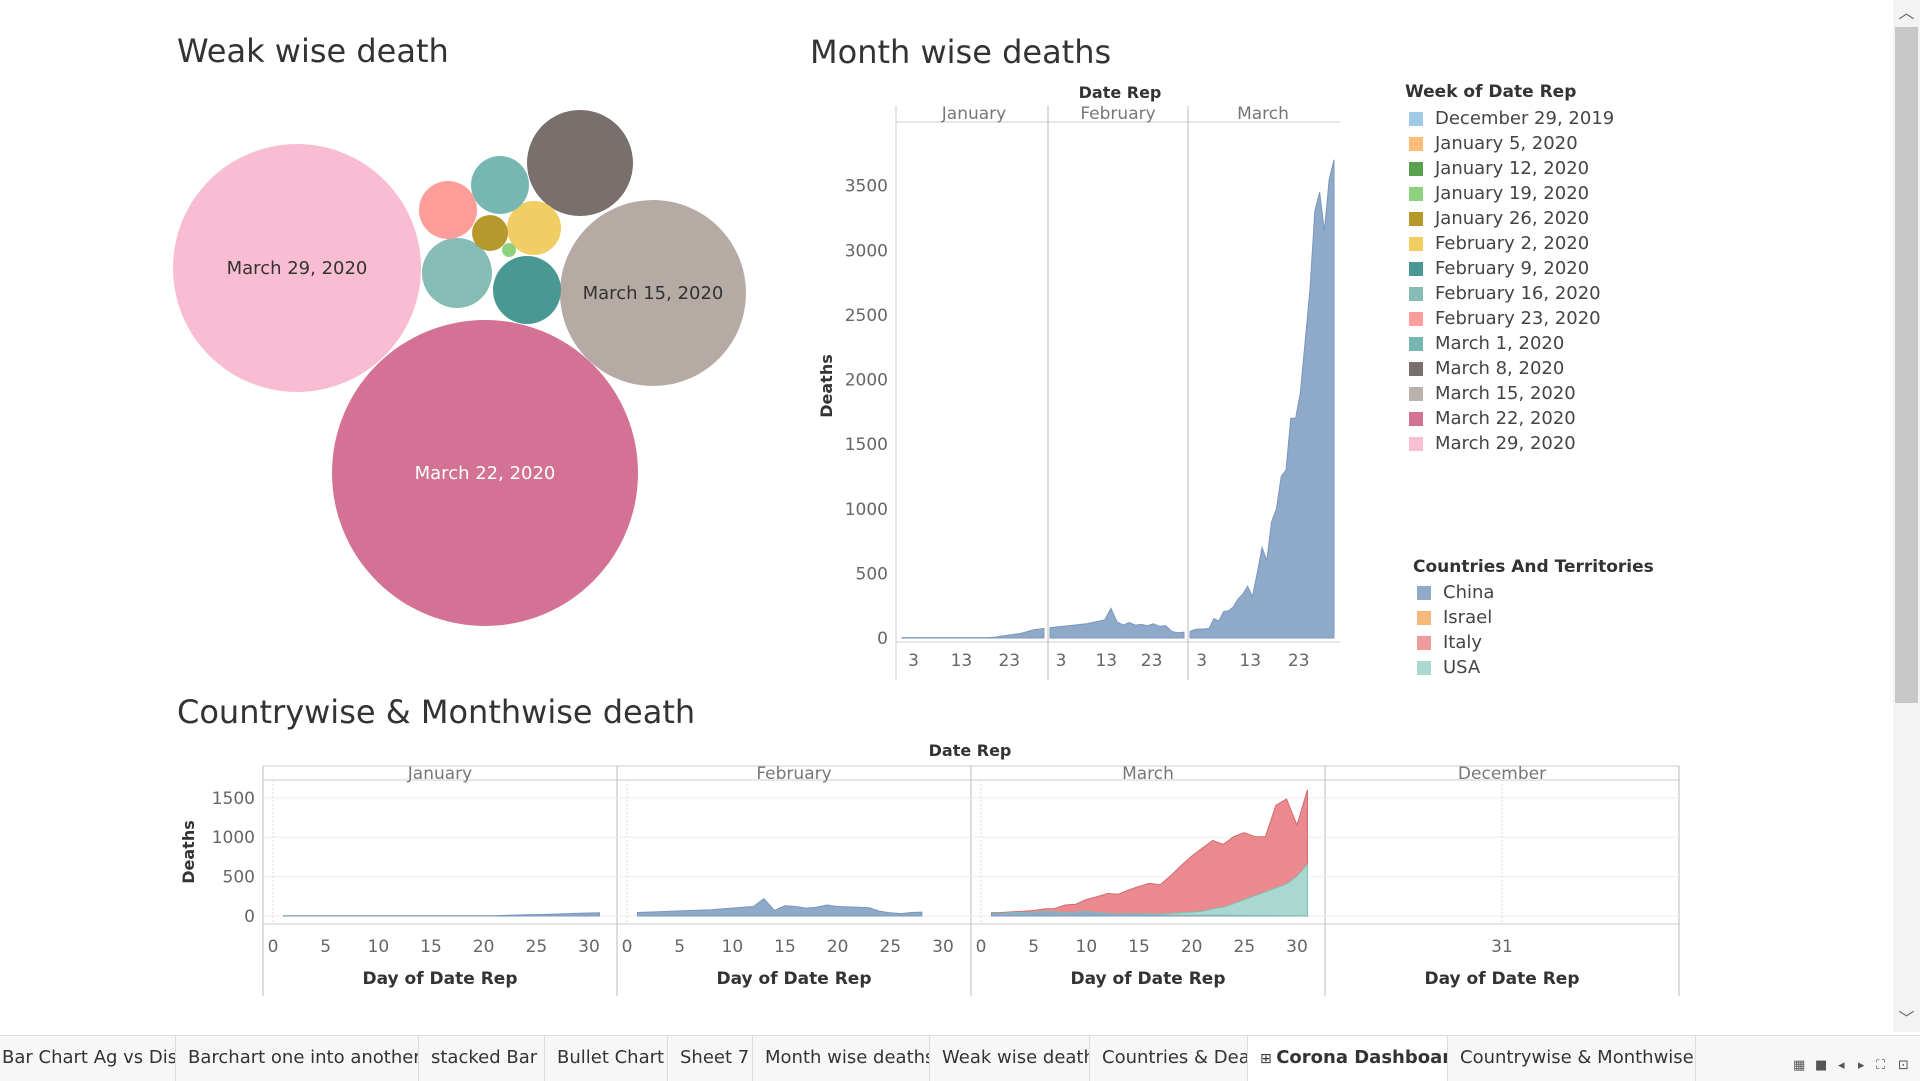 This screenshot has height=1081, width=1920. Describe the element at coordinates (1511, 443) in the screenshot. I see `week-legend-item: March 29, 2020` at that location.